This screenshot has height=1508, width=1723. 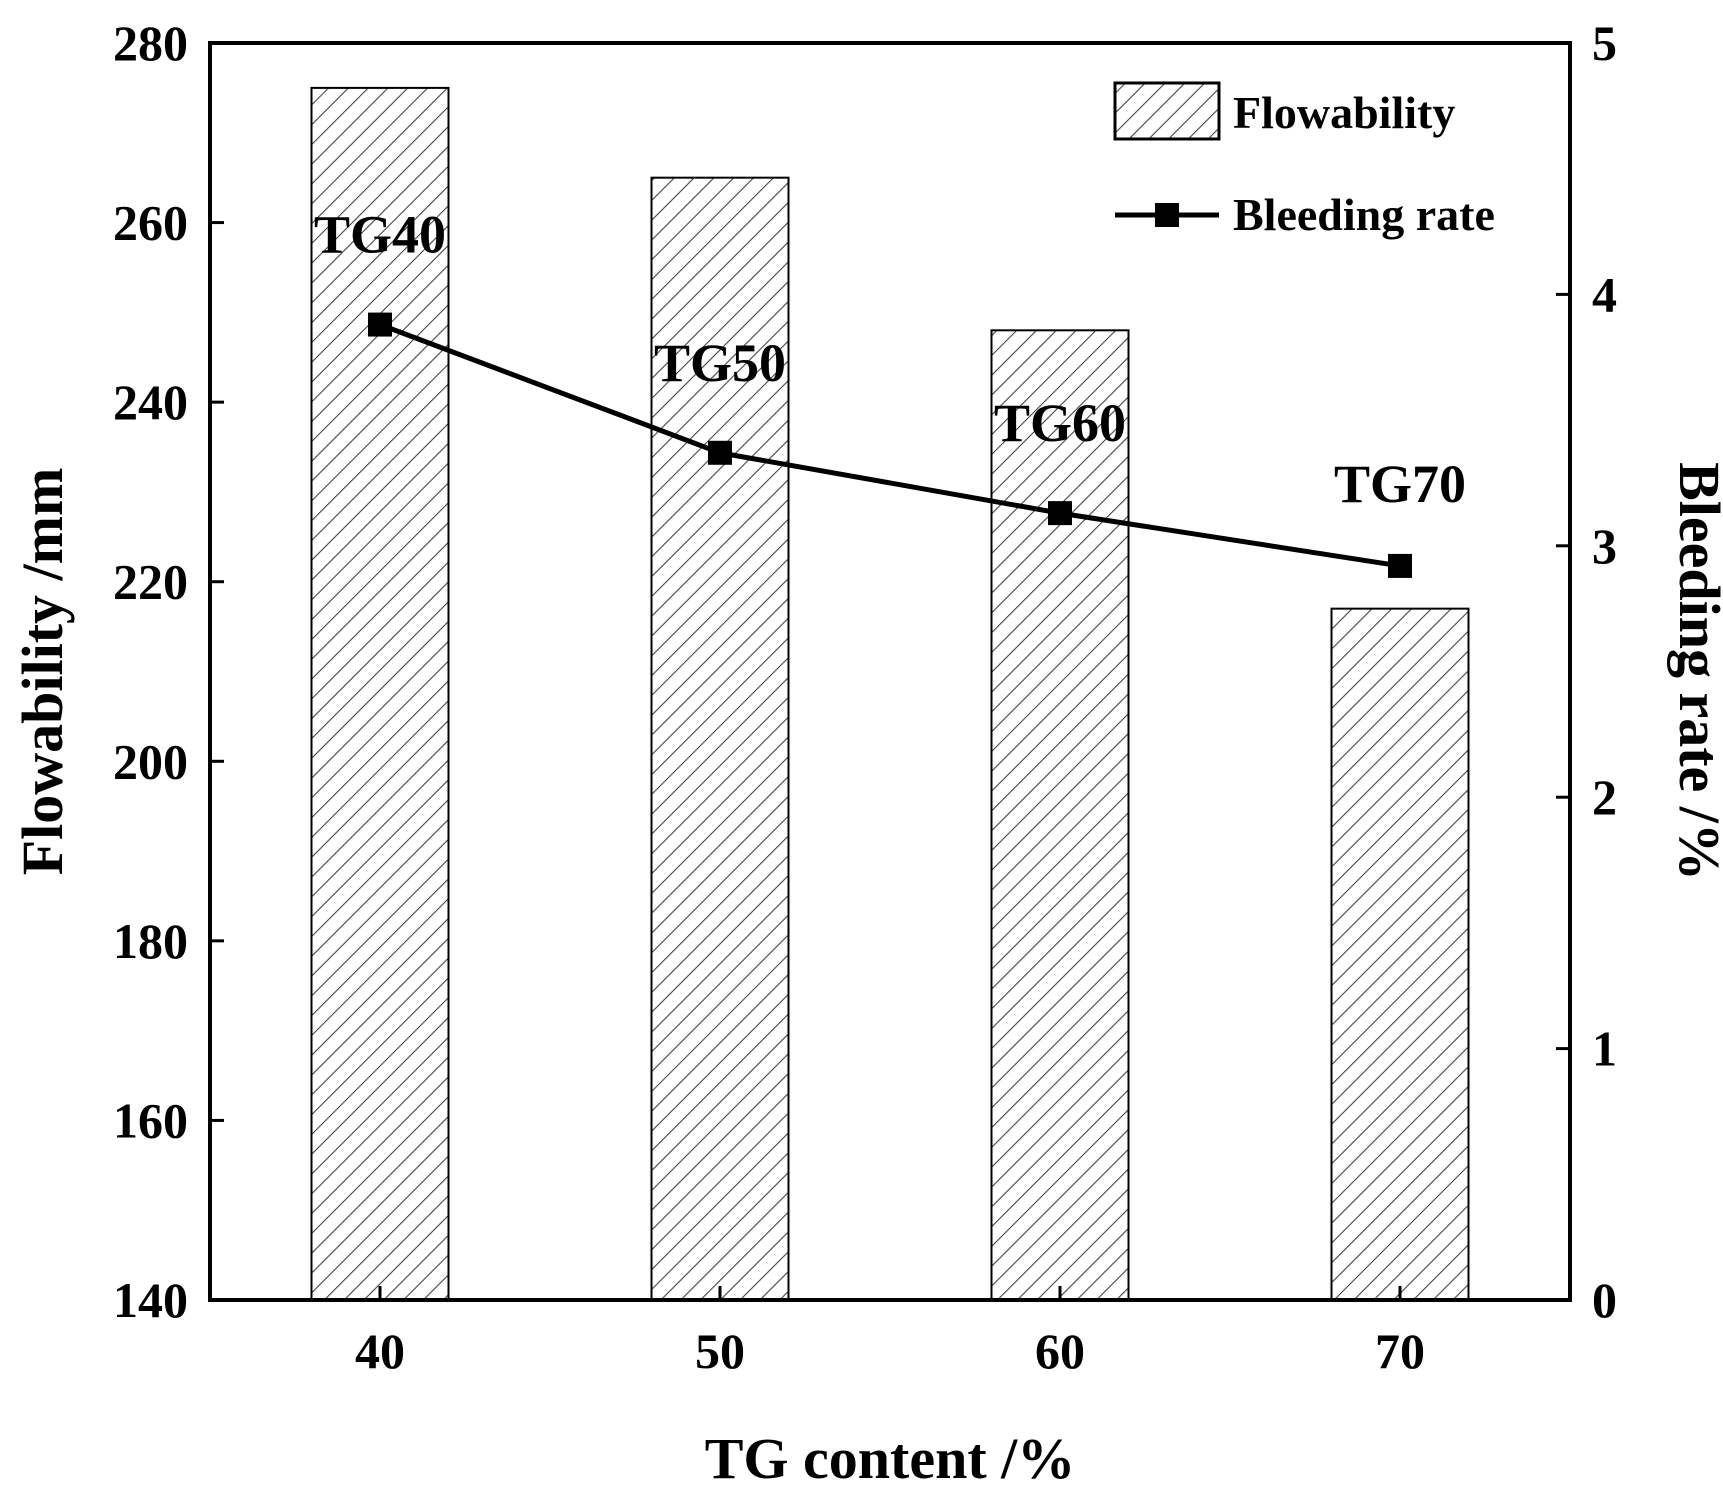 What do you see at coordinates (1060, 423) in the screenshot?
I see `point-label-TG60: TG60` at bounding box center [1060, 423].